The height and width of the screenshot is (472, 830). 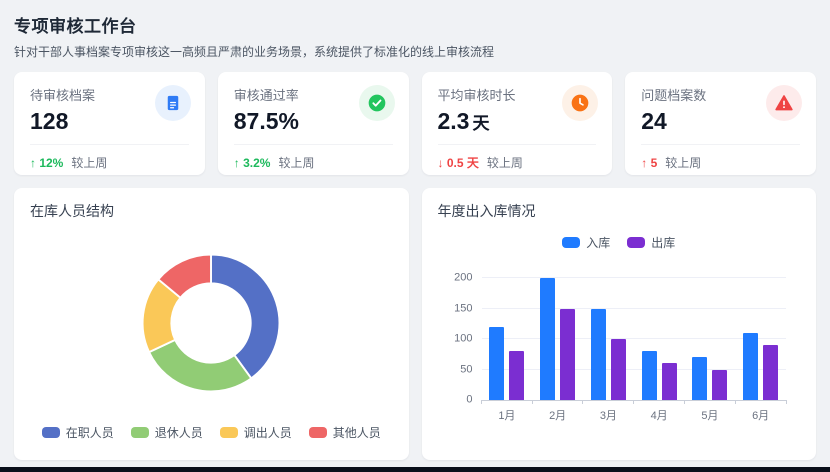 I want to click on bar-legend-item-1: 出库, so click(x=651, y=242).